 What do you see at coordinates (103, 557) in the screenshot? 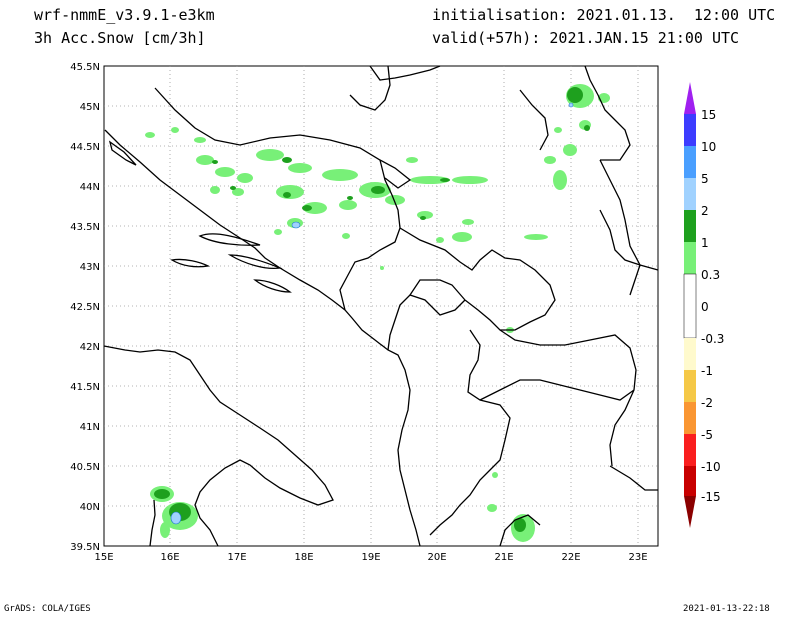
I see `lon-label: 15E` at bounding box center [103, 557].